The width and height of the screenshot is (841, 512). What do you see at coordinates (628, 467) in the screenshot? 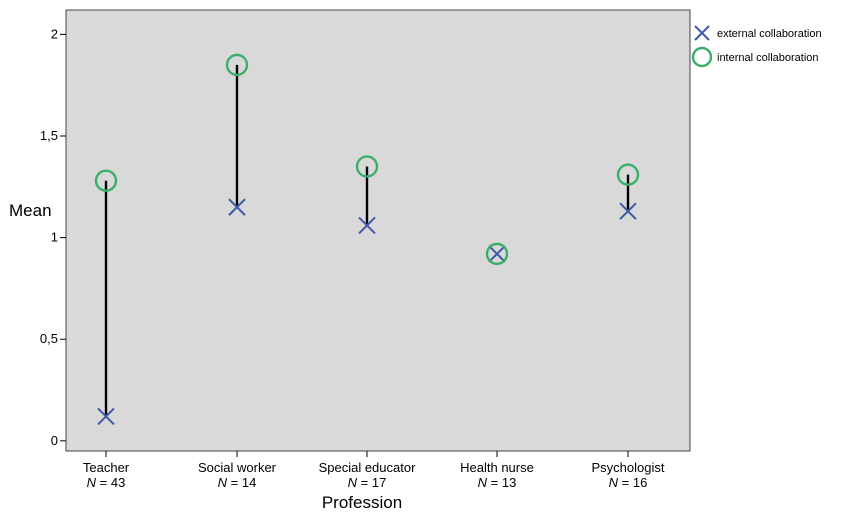
I see `x-category-label: Psychologist` at bounding box center [628, 467].